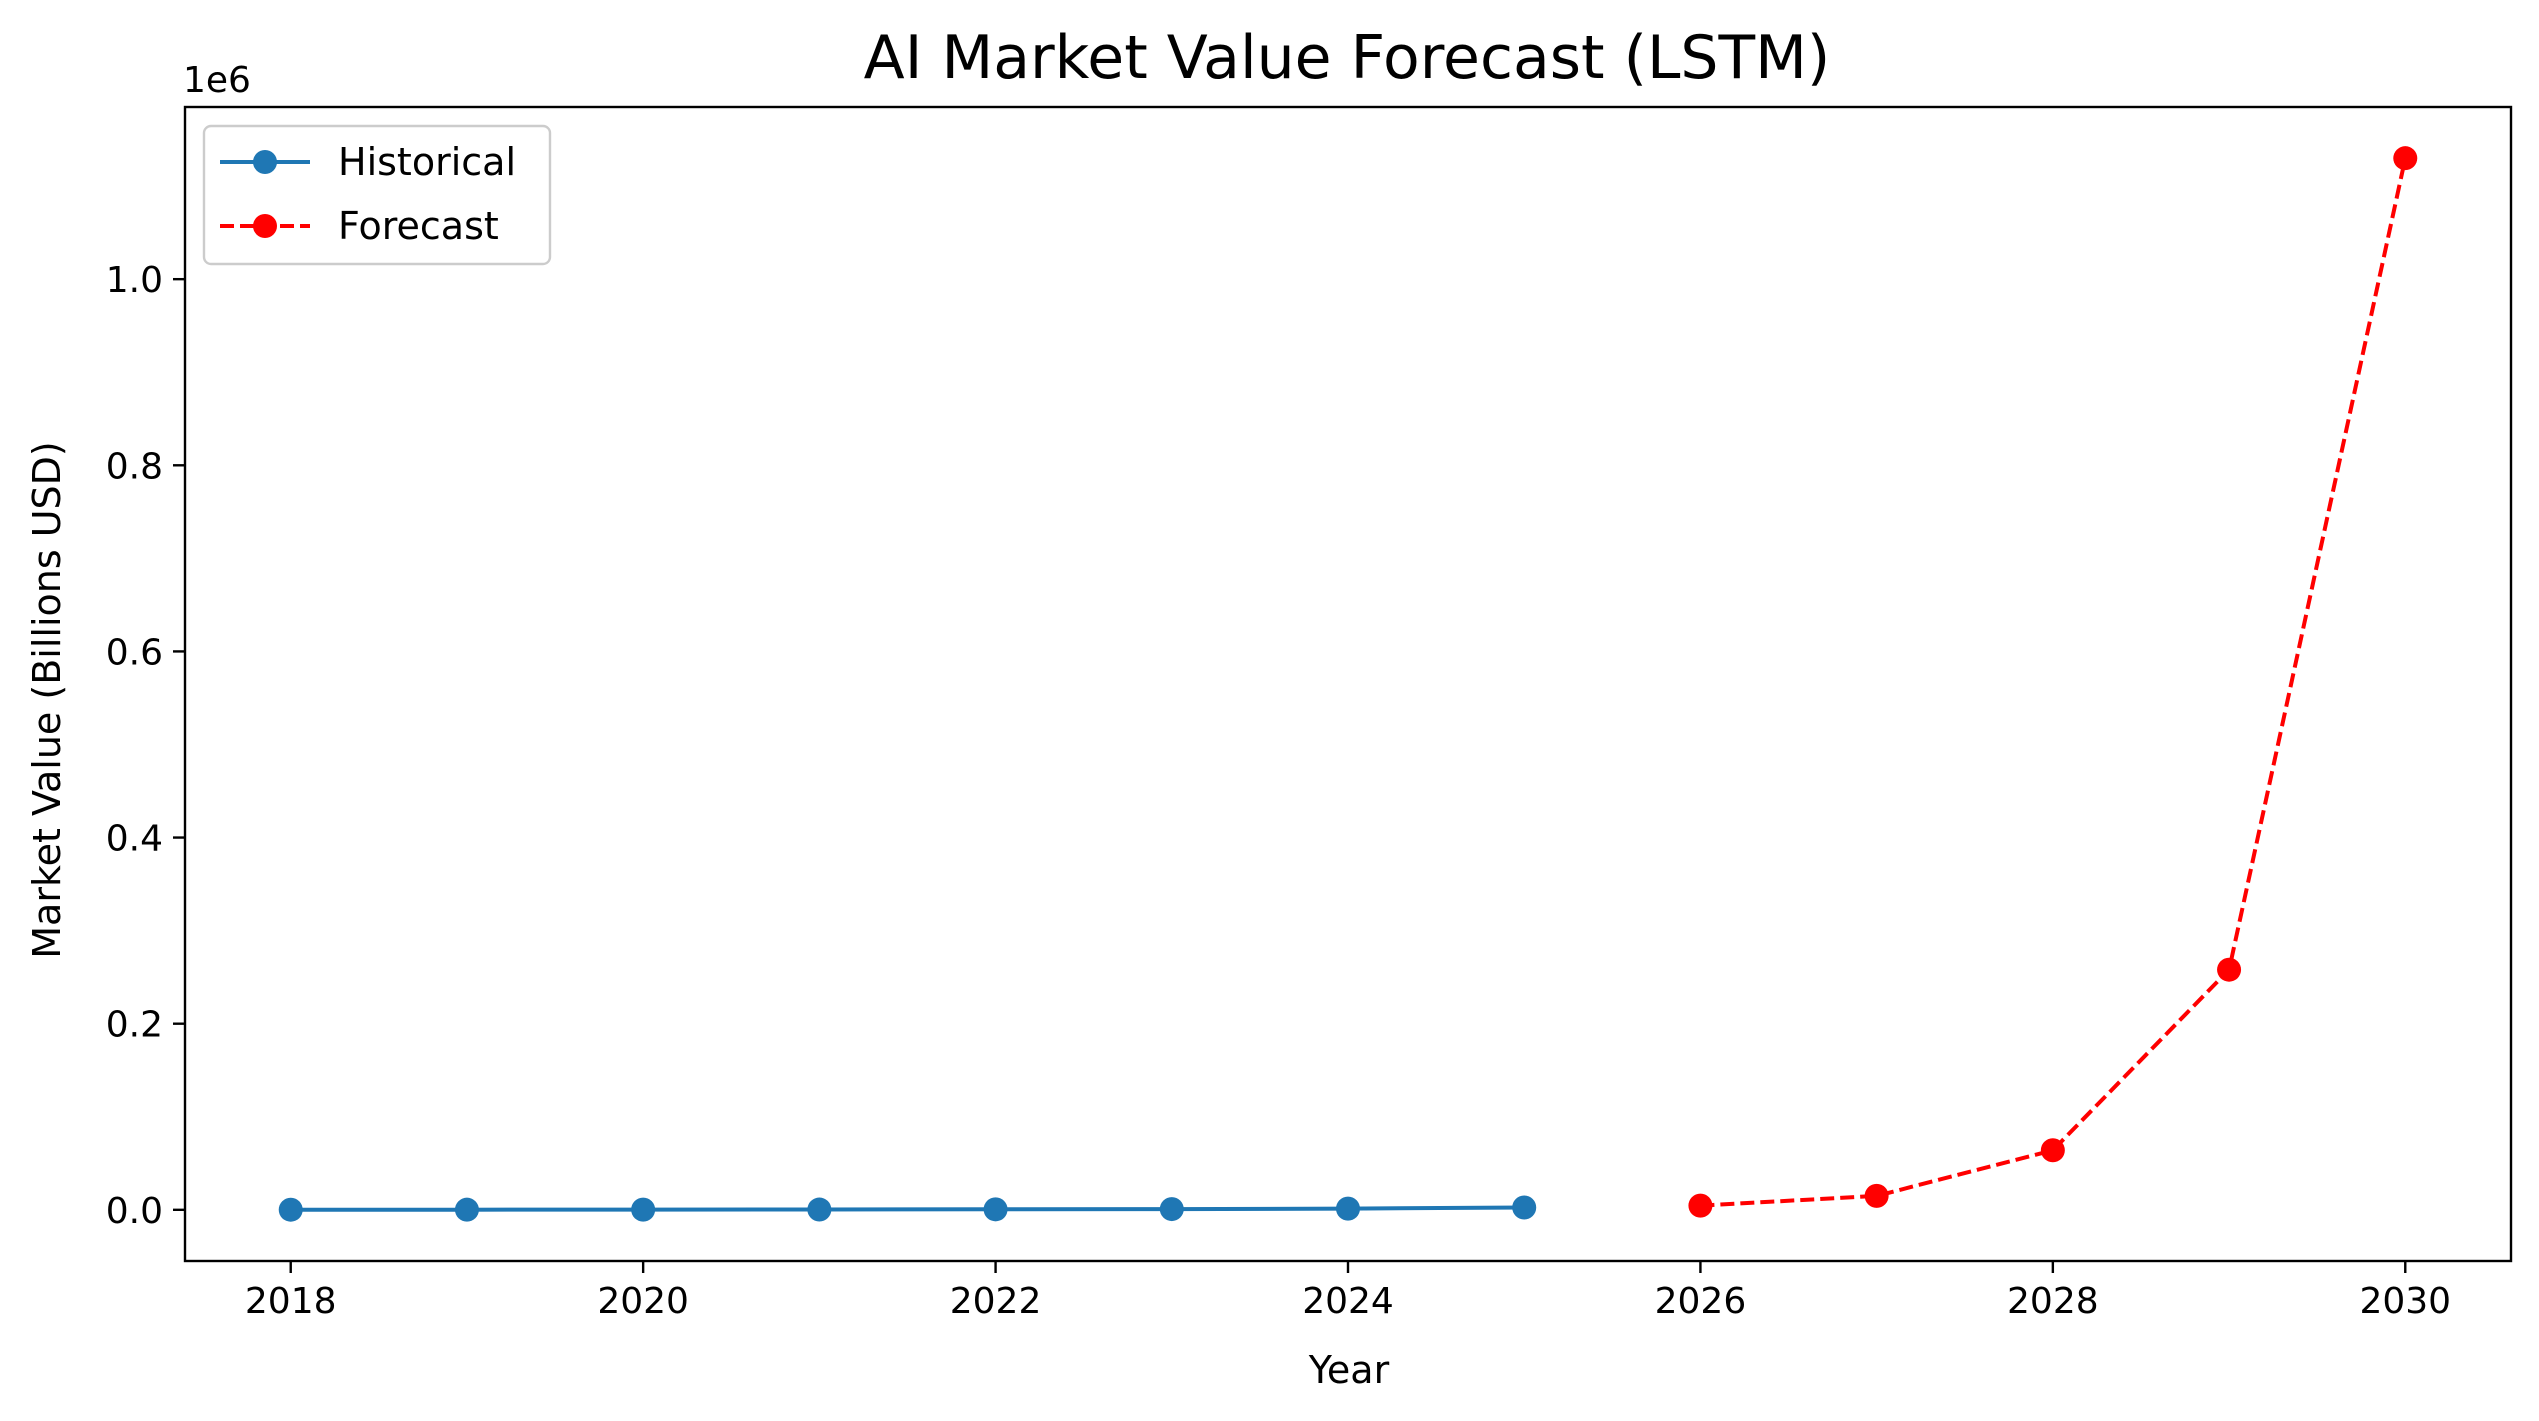 This screenshot has height=1421, width=2539. Describe the element at coordinates (2053, 1301) in the screenshot. I see `x-tick-label: 2028` at that location.